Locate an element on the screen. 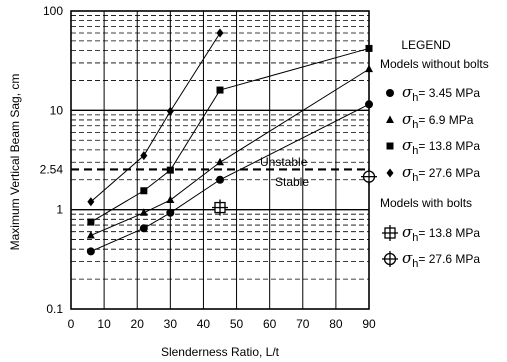 This screenshot has height=362, width=507. legend-entry-label: σh= 6.9 MPa is located at coordinates (438, 120).